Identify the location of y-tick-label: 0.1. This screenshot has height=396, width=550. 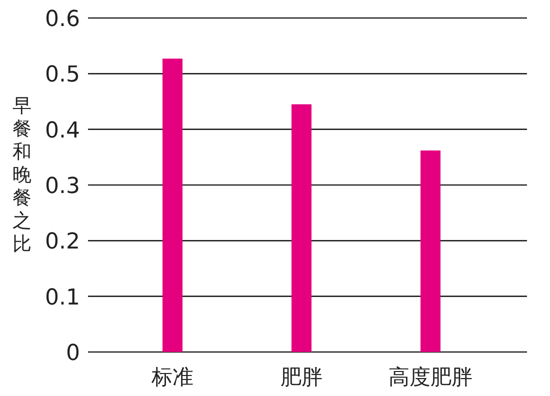
(62, 297).